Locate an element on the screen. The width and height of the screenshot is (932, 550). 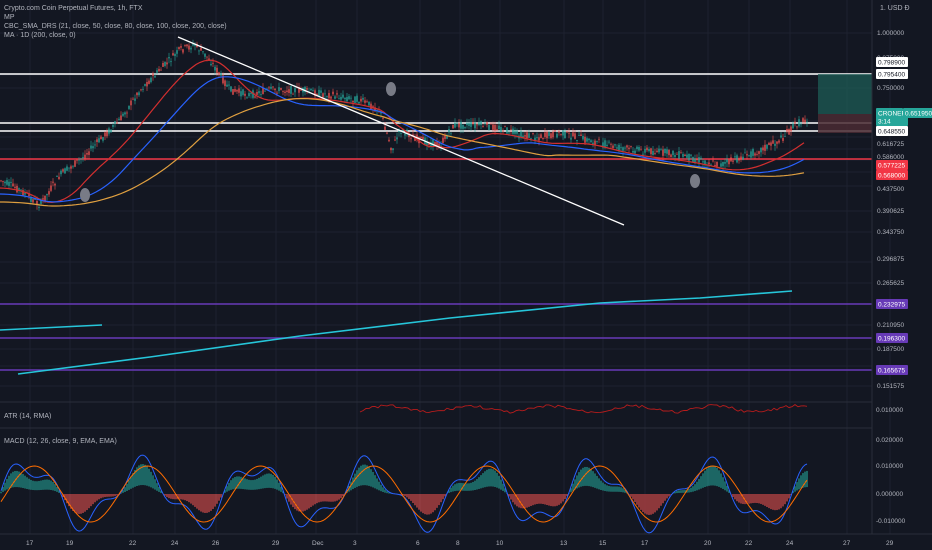
svg-text: 0.000000 is located at coordinates (889, 494).